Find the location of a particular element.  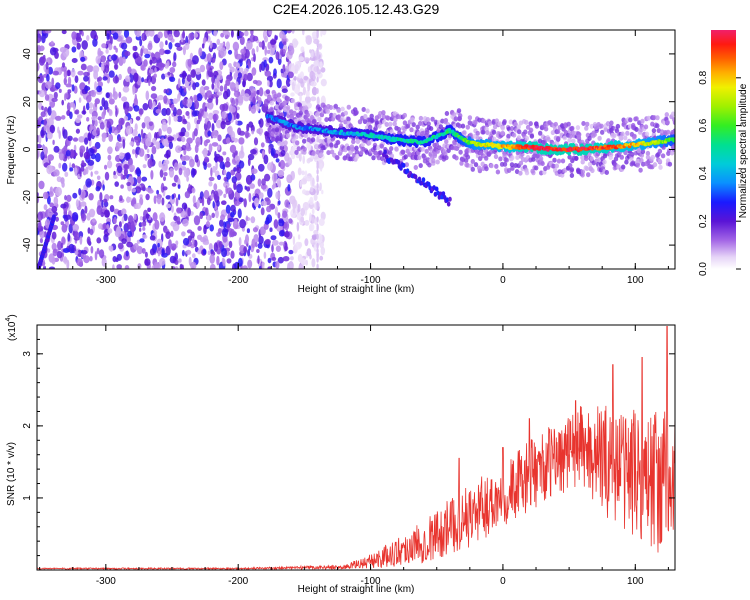

snr-x-label: Height of straight line (km) is located at coordinates (356, 589).